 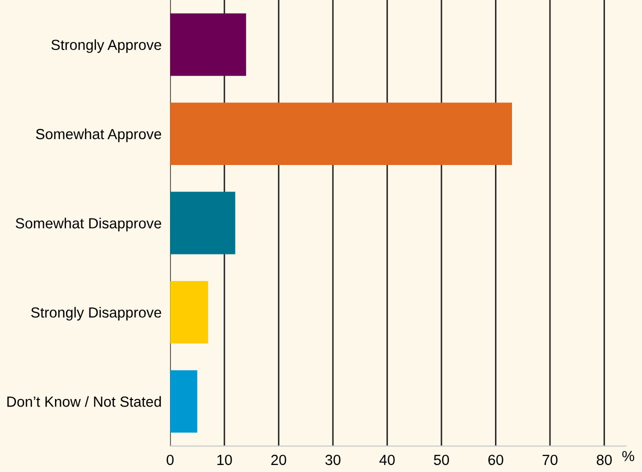 What do you see at coordinates (332, 460) in the screenshot?
I see `x-tick-label: 30` at bounding box center [332, 460].